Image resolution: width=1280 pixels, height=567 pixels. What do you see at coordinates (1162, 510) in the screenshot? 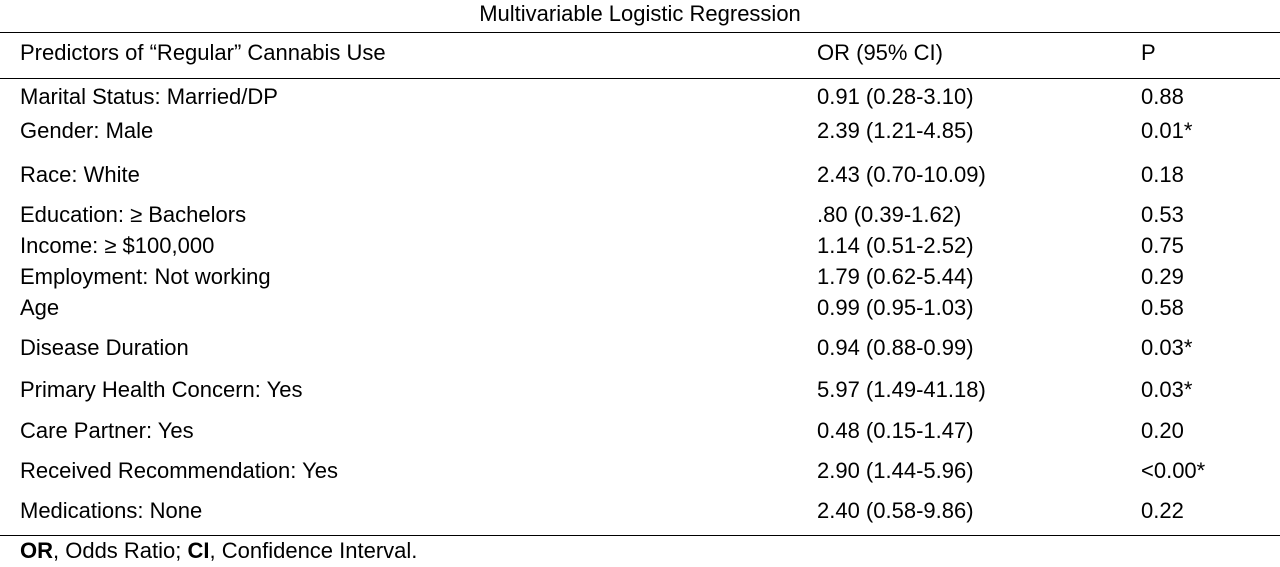
I see `cell-p-value: 0.22` at bounding box center [1162, 510].